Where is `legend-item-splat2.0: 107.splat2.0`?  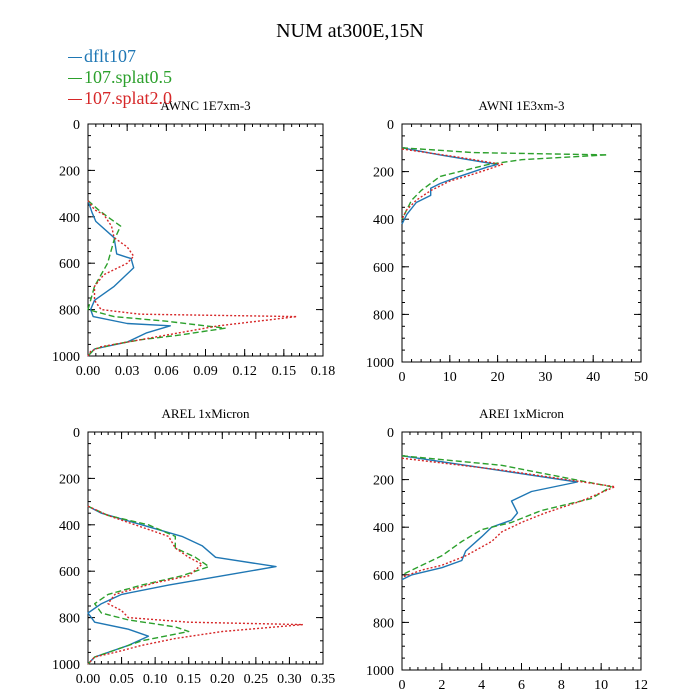
legend-item-splat2.0: 107.splat2.0 is located at coordinates (120, 98).